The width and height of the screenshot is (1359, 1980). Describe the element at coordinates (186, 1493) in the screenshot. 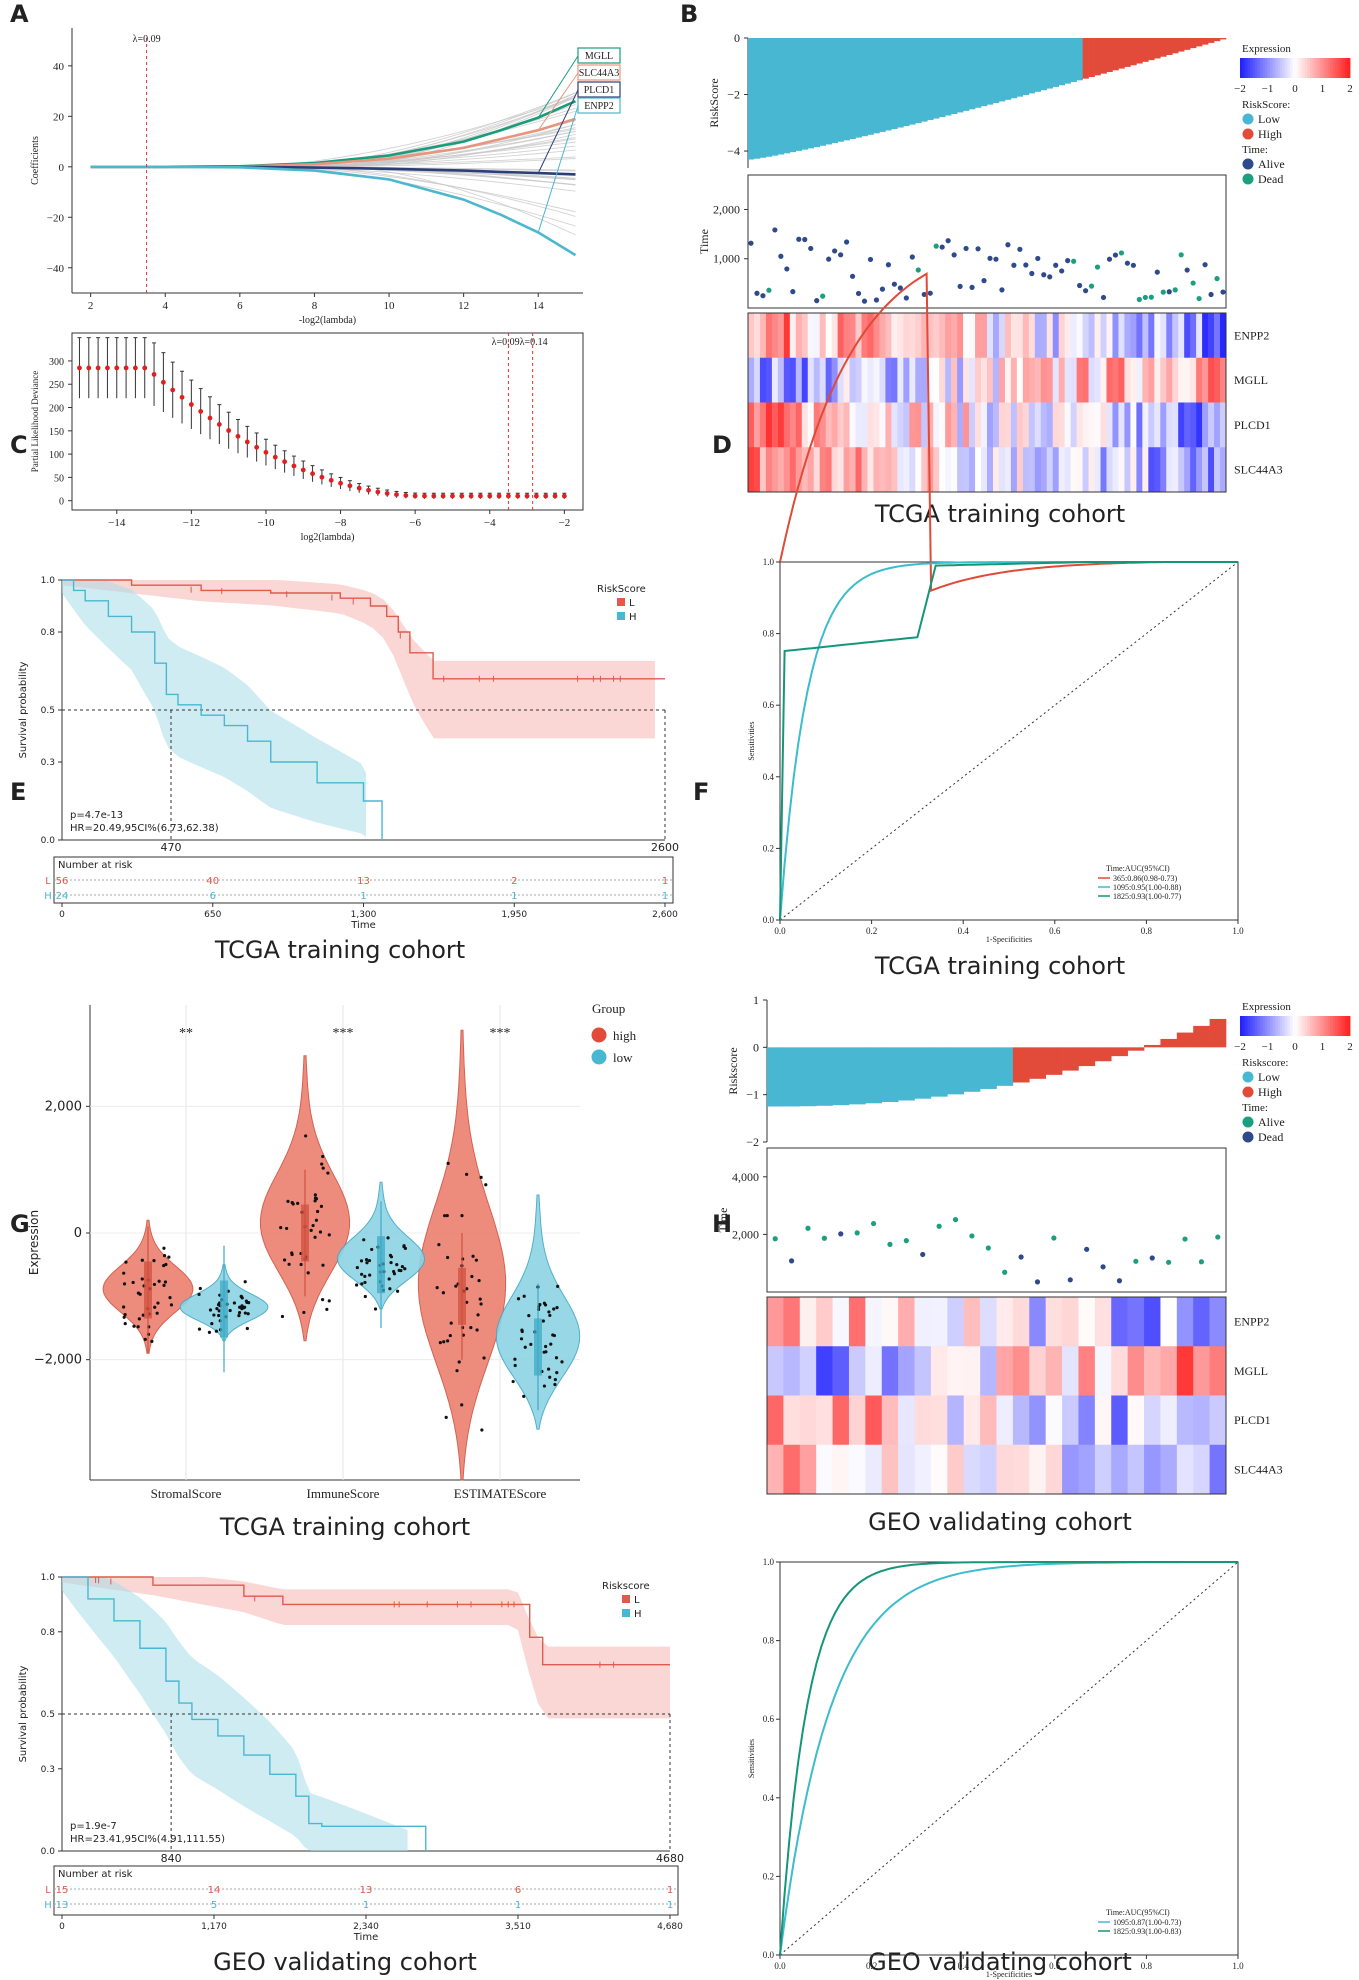

I see `x-tick-label-StromalScore: StromalScore` at that location.